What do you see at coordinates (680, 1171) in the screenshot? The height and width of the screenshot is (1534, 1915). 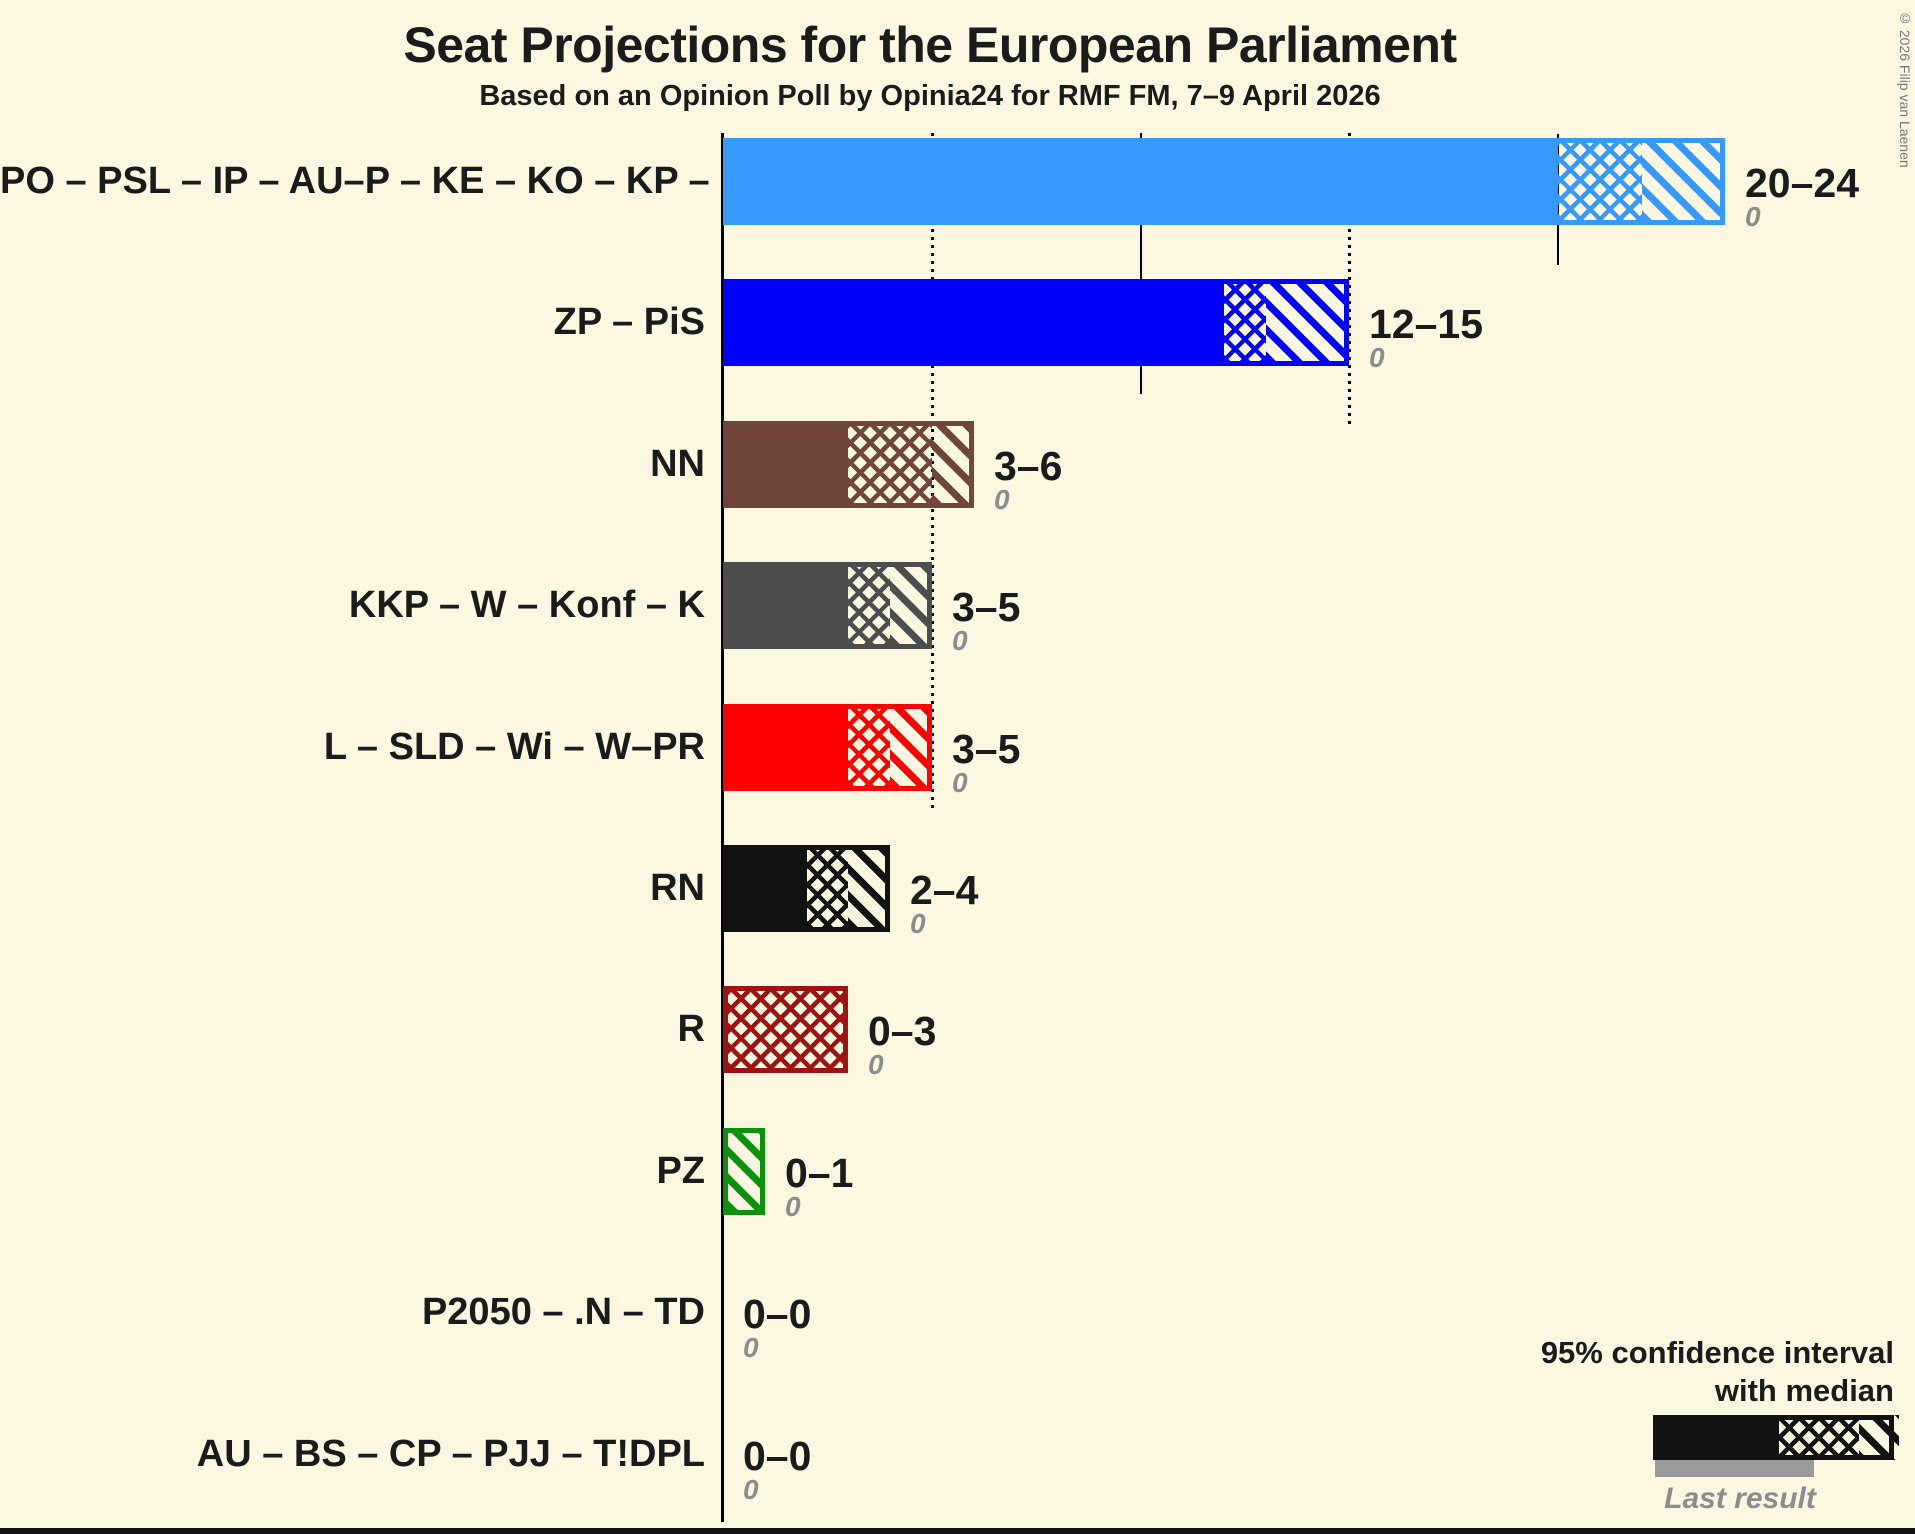 I see `row-label: PZ` at bounding box center [680, 1171].